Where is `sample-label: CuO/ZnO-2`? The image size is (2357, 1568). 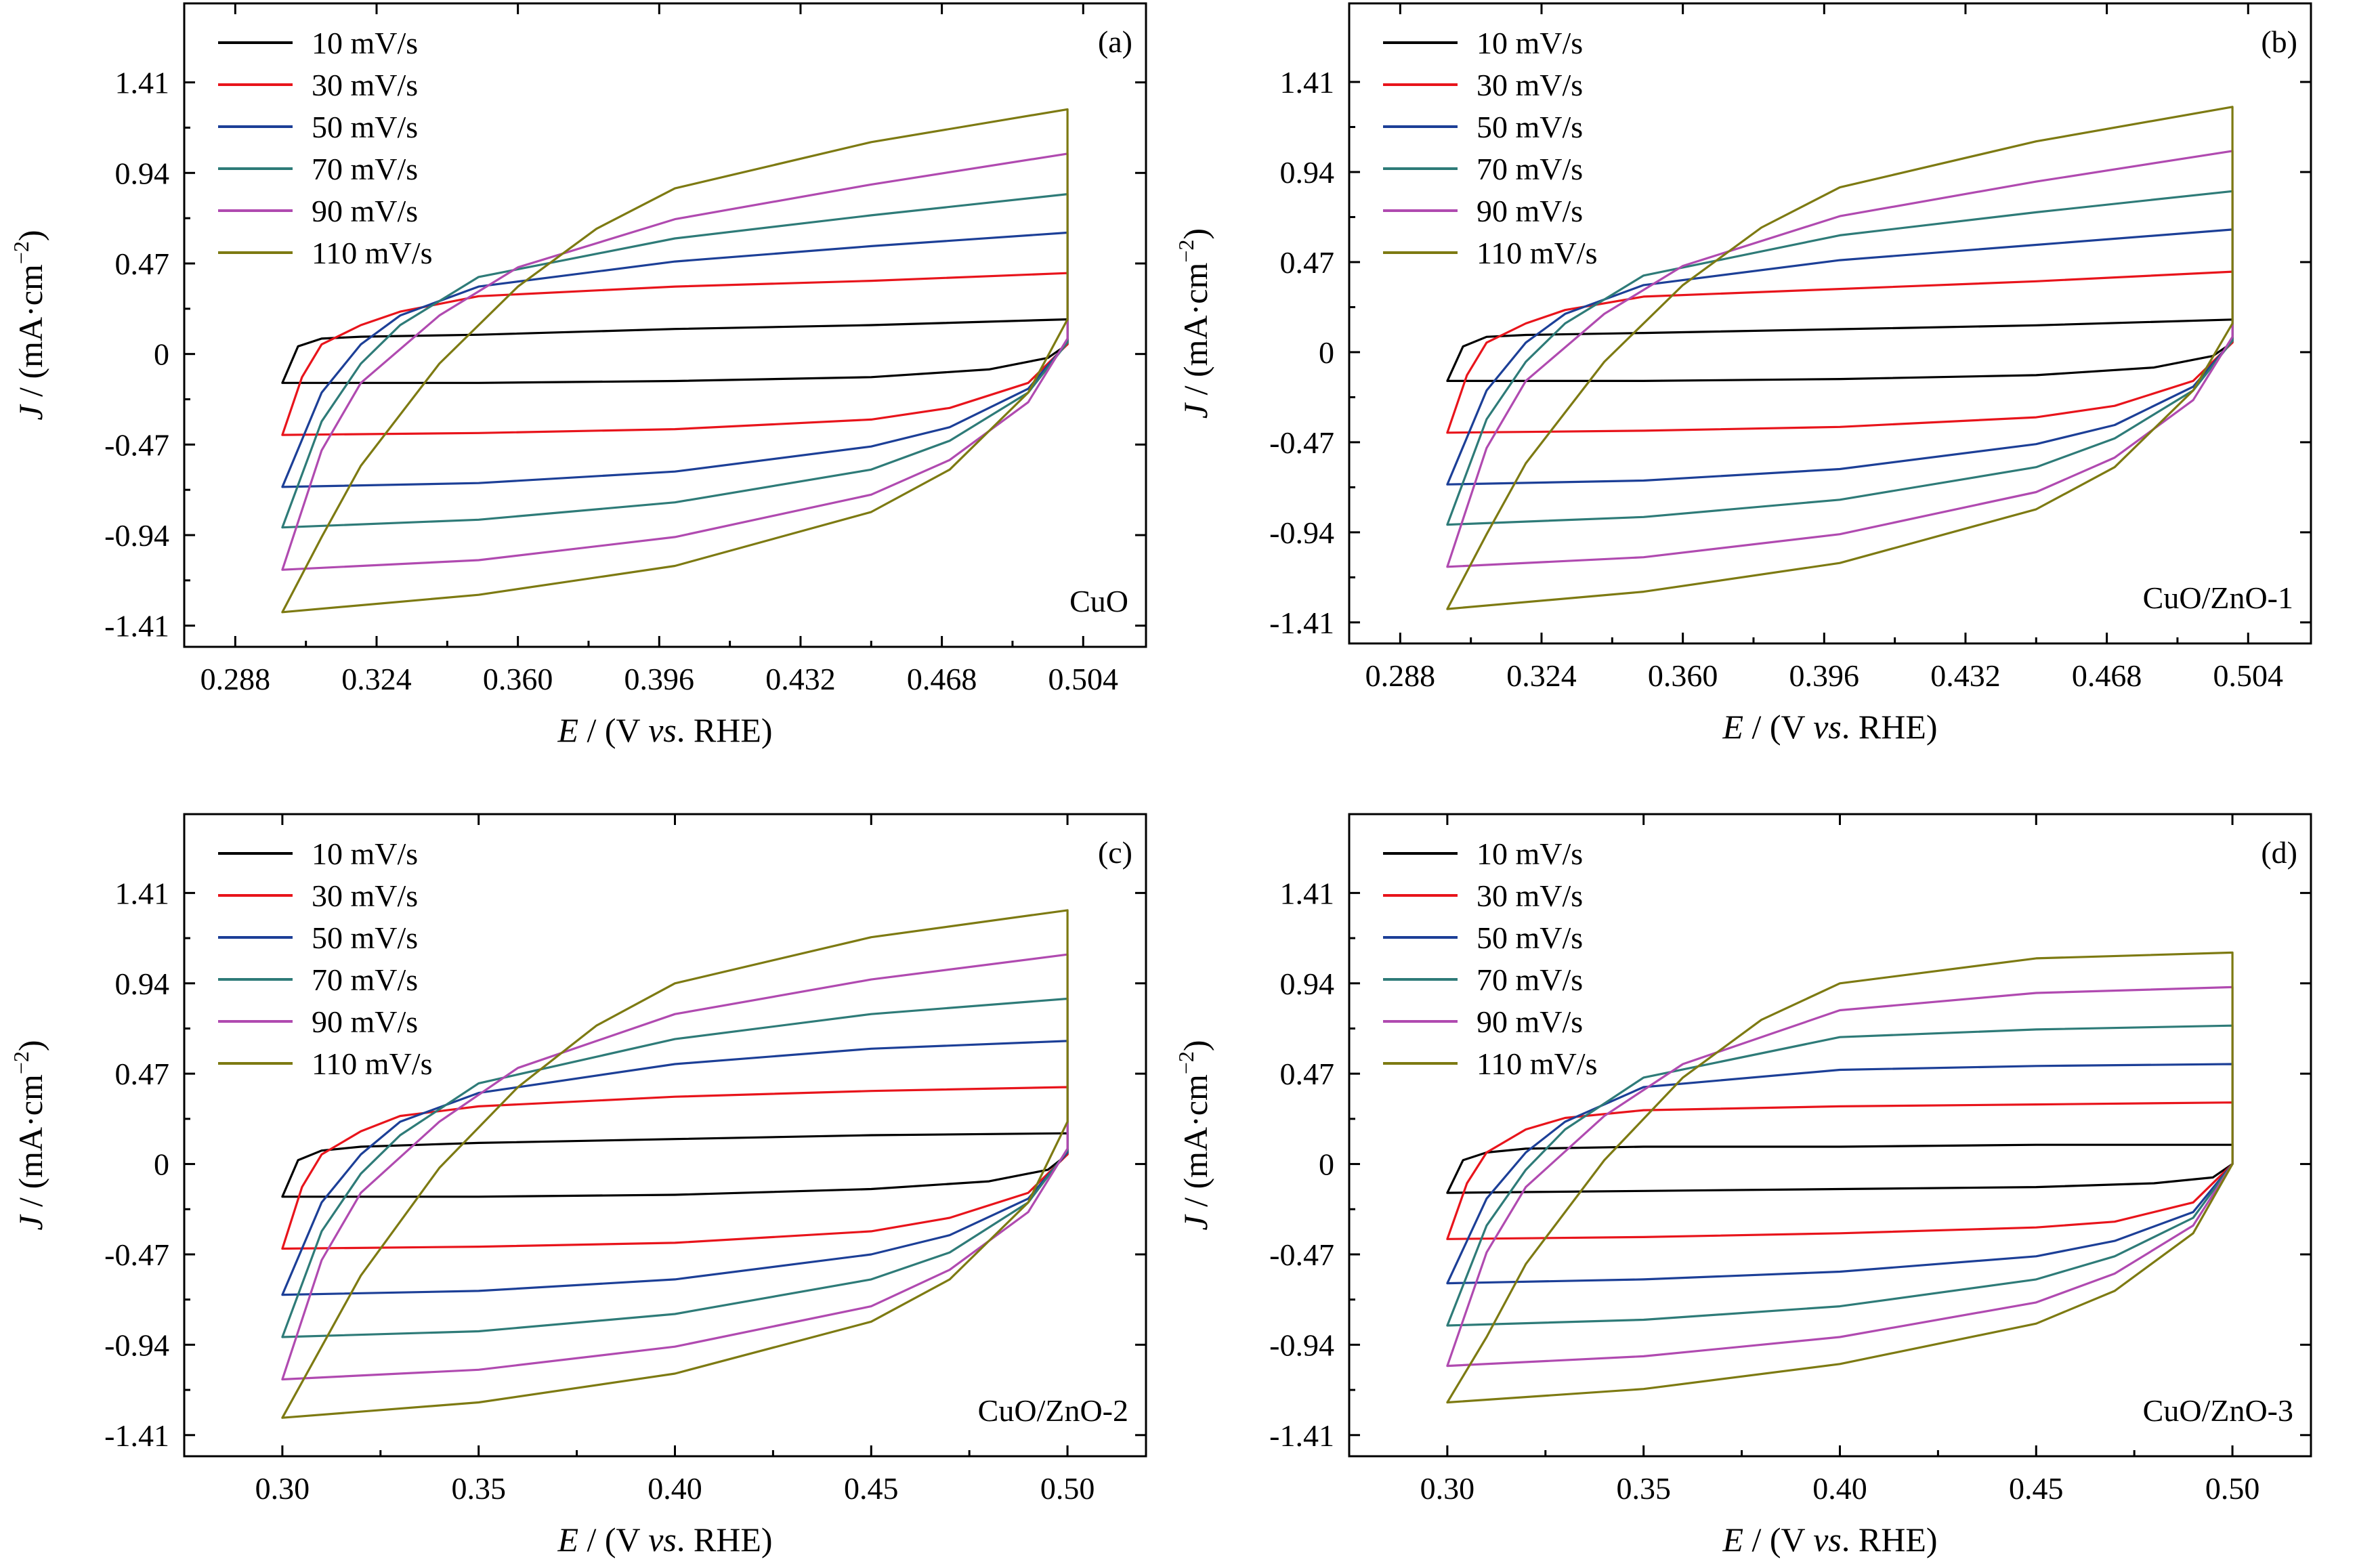 sample-label: CuO/ZnO-2 is located at coordinates (1053, 1411).